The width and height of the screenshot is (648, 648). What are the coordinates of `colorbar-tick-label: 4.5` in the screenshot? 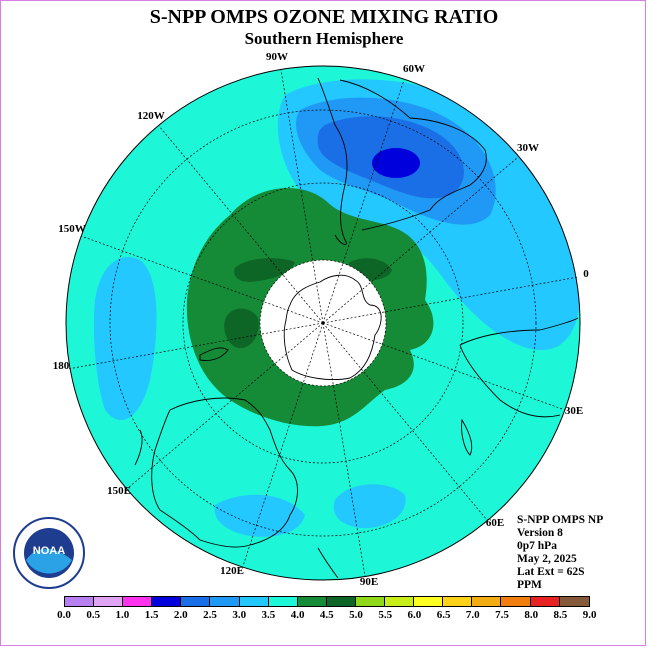 It's located at (326, 615).